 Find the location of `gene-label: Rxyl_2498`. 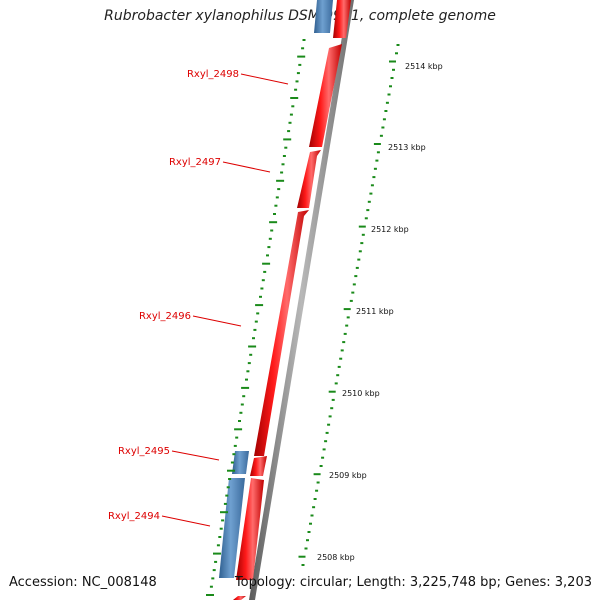

gene-label: Rxyl_2498 is located at coordinates (213, 74).